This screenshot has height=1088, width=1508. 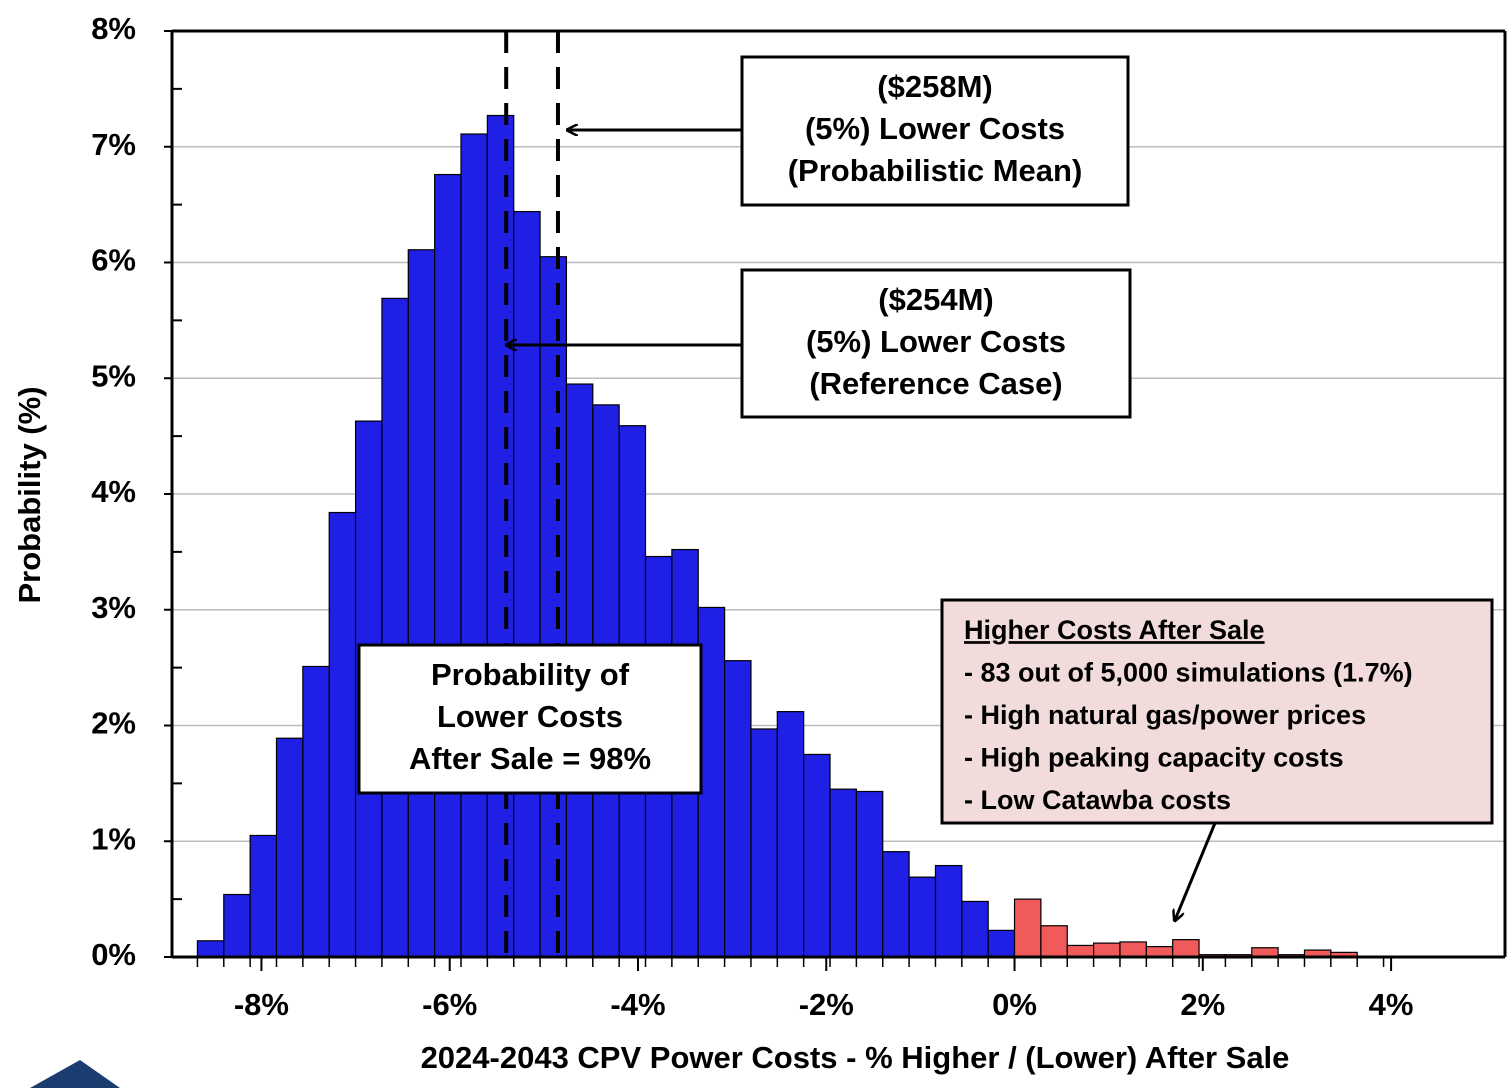 I want to click on y-tick-label: 8%, so click(x=113, y=28).